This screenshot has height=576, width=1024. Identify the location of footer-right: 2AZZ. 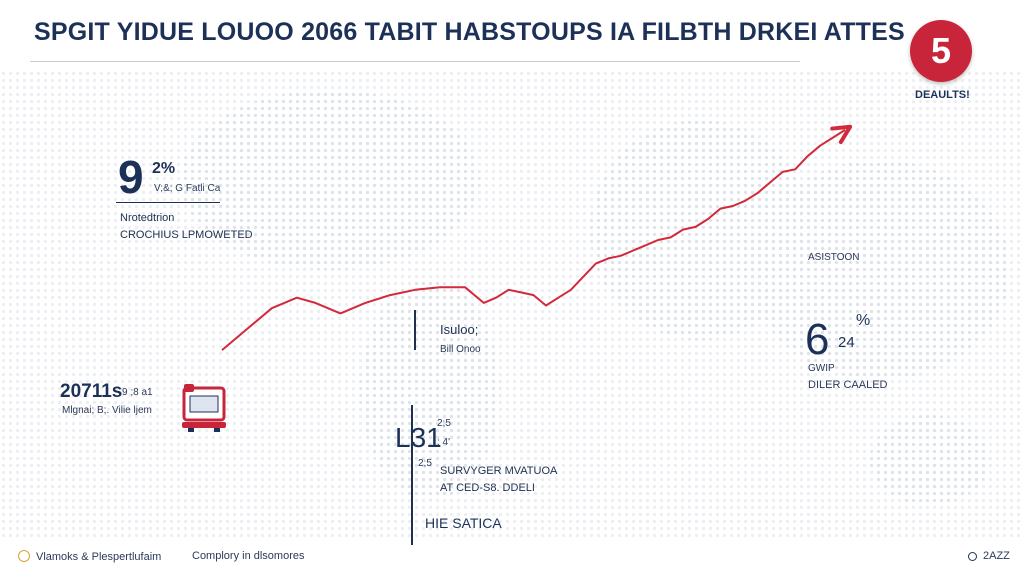
(989, 556).